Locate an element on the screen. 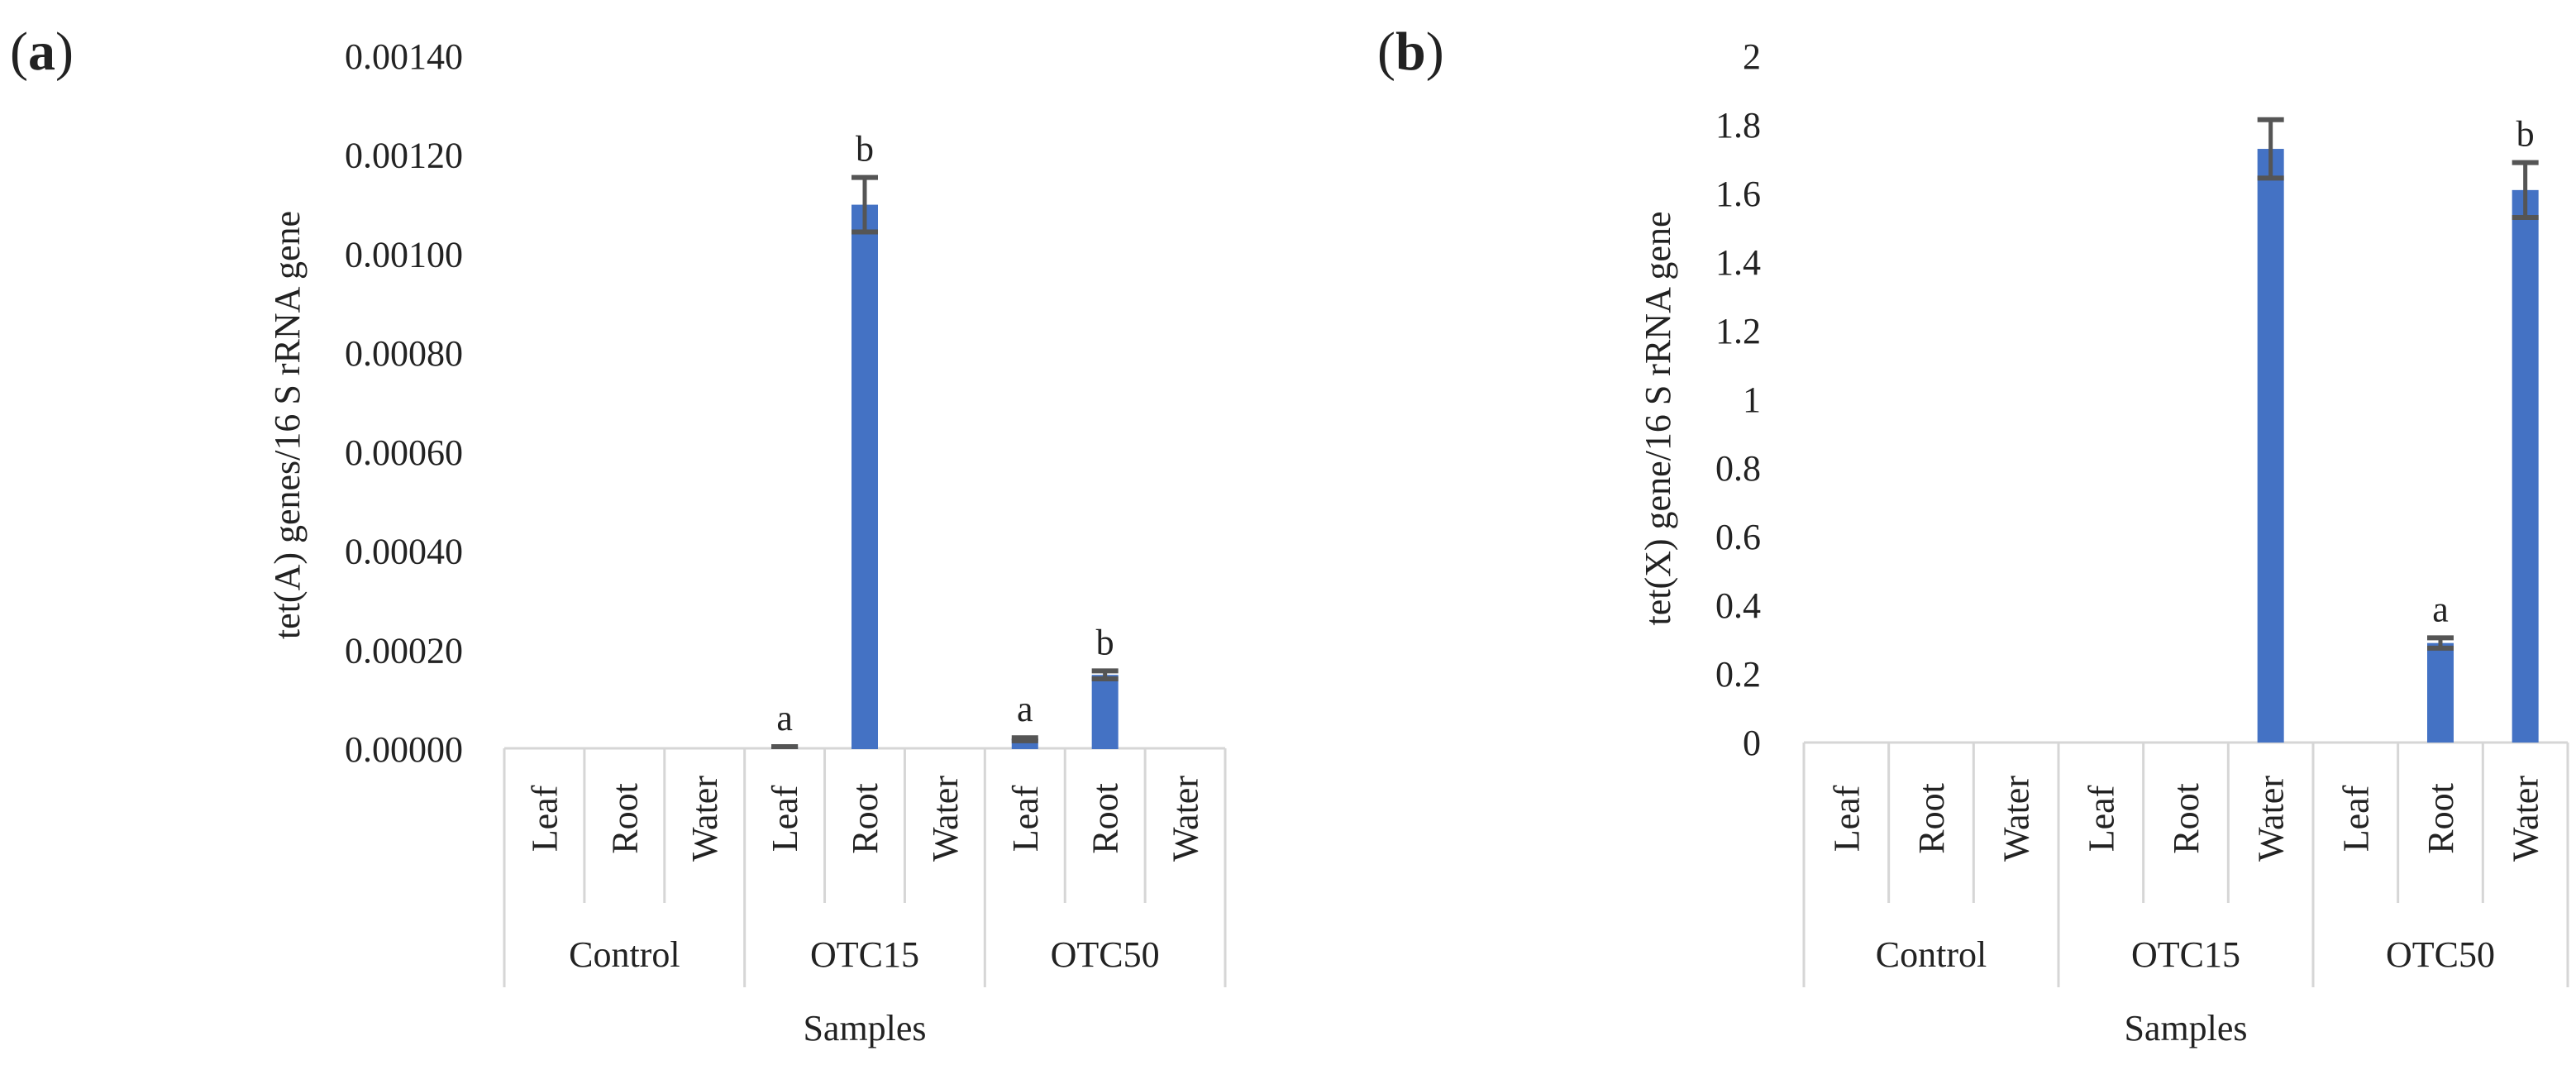  panel-b-y-tick-label: 0 is located at coordinates (1752, 743).